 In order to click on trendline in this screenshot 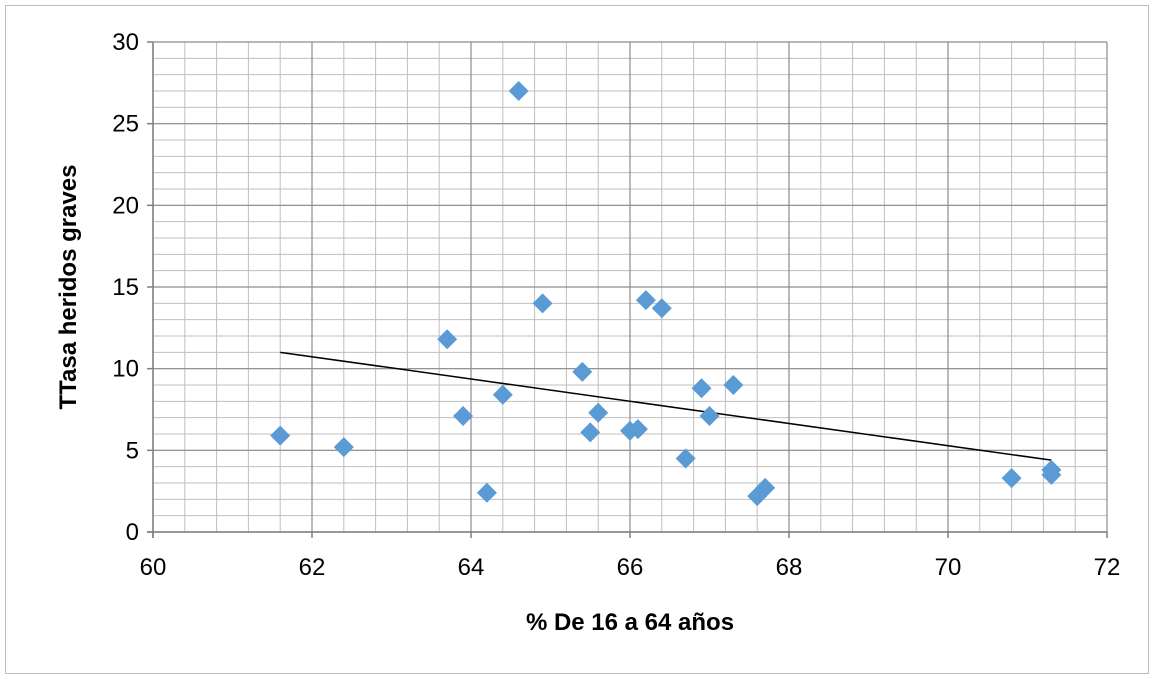, I will do `click(666, 406)`.